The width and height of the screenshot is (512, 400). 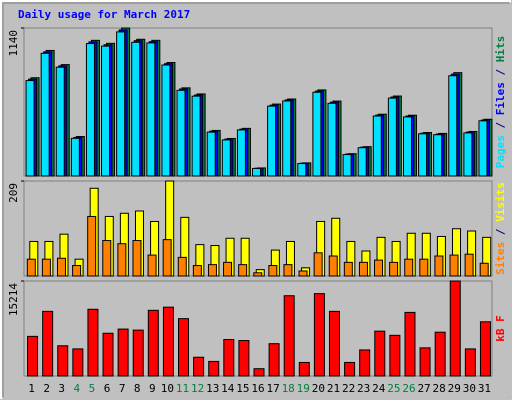 I want to click on legend-entry: kB F, so click(x=500, y=328).